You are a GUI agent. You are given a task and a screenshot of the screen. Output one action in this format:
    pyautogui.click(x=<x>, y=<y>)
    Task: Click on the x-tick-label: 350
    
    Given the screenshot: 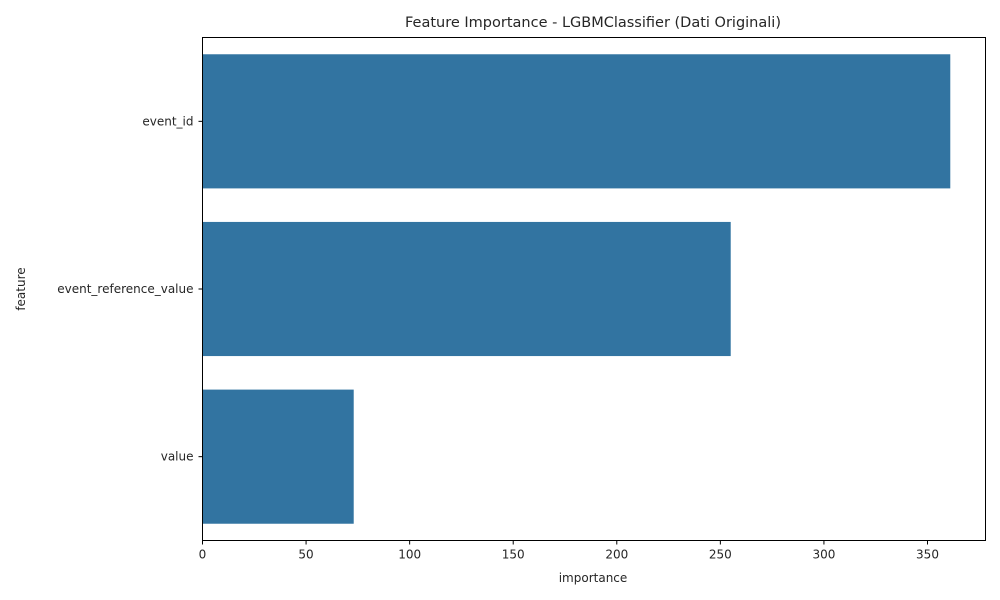 What is the action you would take?
    pyautogui.click(x=927, y=555)
    